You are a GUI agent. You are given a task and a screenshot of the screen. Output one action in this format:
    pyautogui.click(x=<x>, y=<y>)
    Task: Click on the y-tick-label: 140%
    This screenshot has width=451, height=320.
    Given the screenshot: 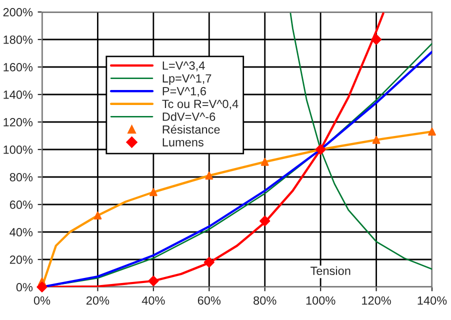 What is the action you would take?
    pyautogui.click(x=18, y=94)
    